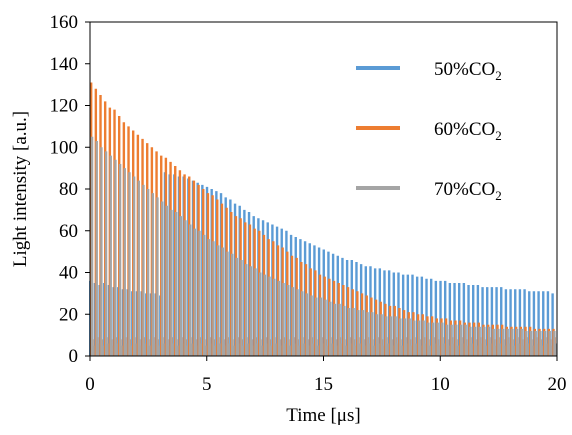  I want to click on x-tick-label: 10, so click(440, 384).